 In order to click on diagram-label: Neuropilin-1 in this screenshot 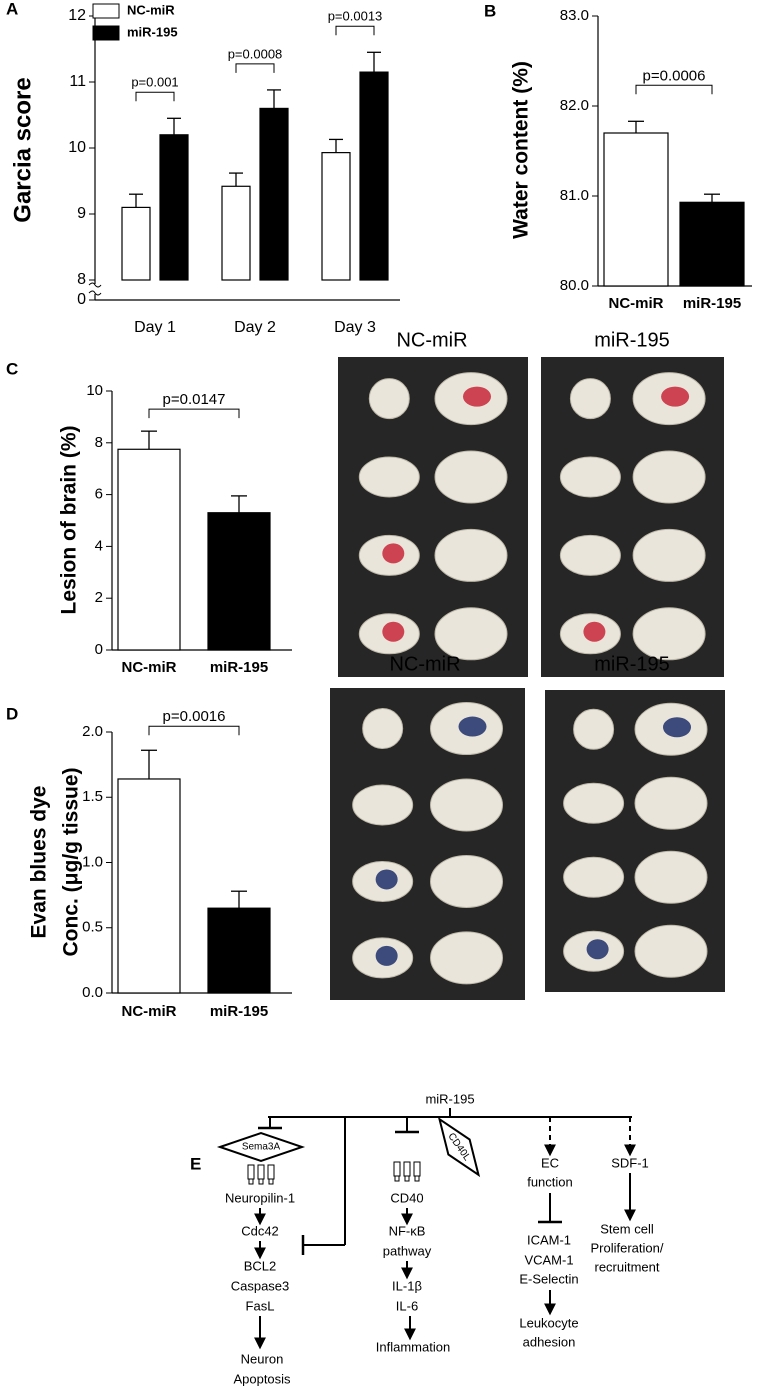, I will do `click(260, 1197)`.